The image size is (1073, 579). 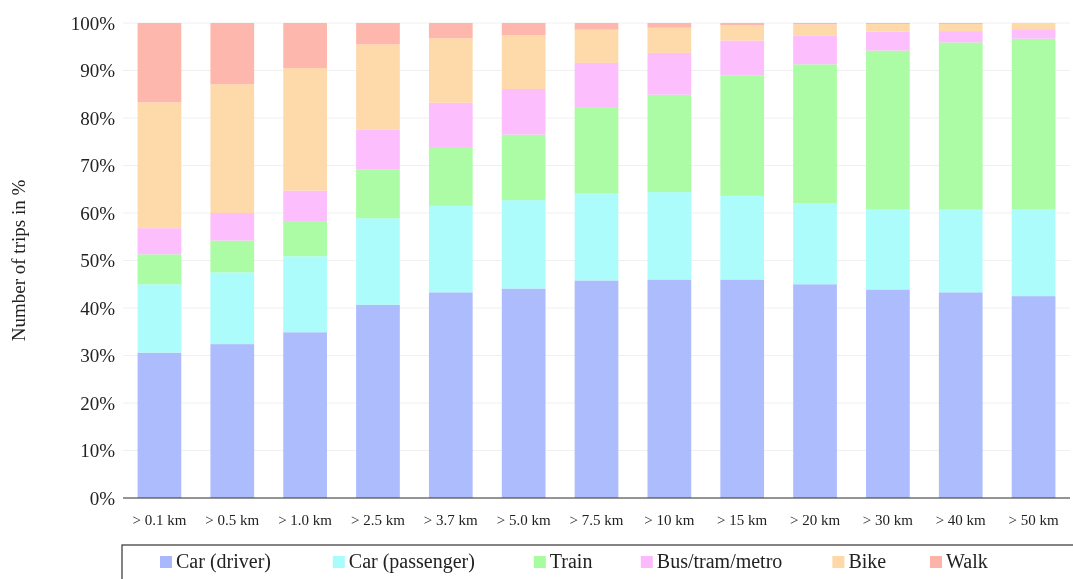 I want to click on y-tick-label: 0%, so click(x=102, y=498).